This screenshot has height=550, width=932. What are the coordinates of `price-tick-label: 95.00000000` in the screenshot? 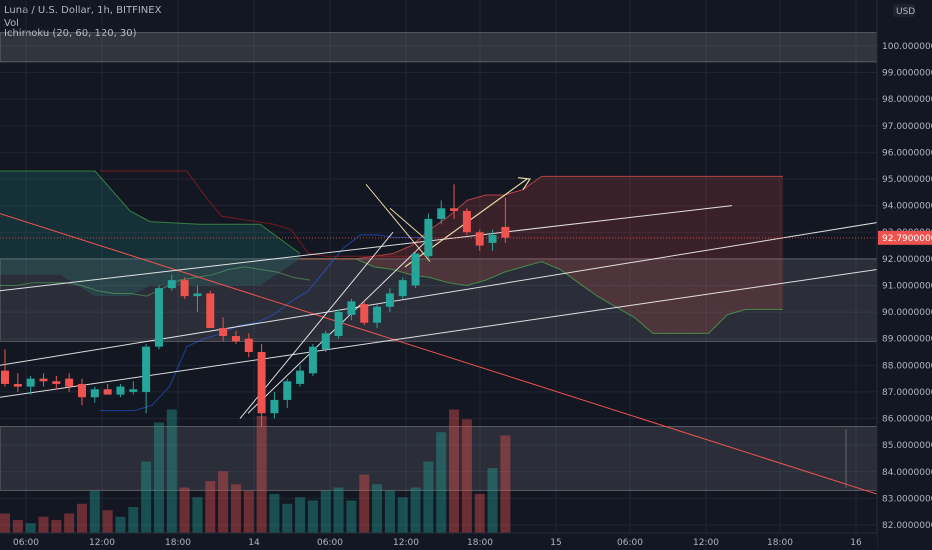 It's located at (907, 180).